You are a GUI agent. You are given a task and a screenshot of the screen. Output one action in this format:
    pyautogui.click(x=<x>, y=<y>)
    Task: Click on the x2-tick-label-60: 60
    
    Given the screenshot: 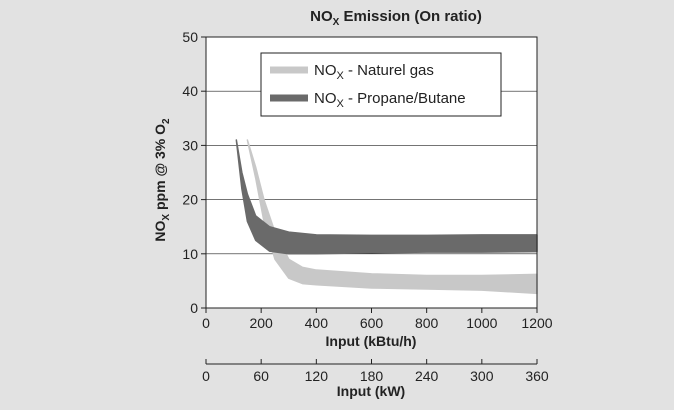 What is the action you would take?
    pyautogui.click(x=261, y=376)
    